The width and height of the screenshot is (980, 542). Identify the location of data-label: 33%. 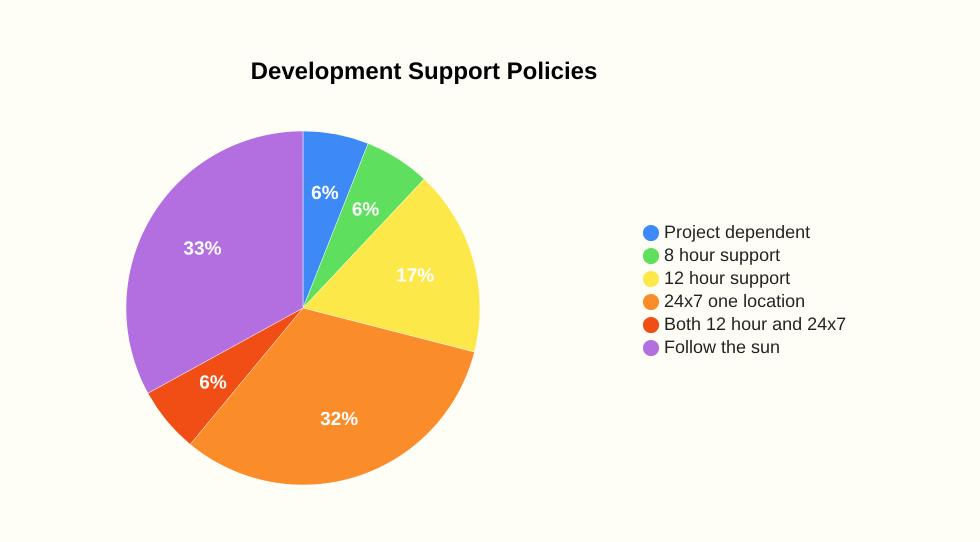
(202, 249).